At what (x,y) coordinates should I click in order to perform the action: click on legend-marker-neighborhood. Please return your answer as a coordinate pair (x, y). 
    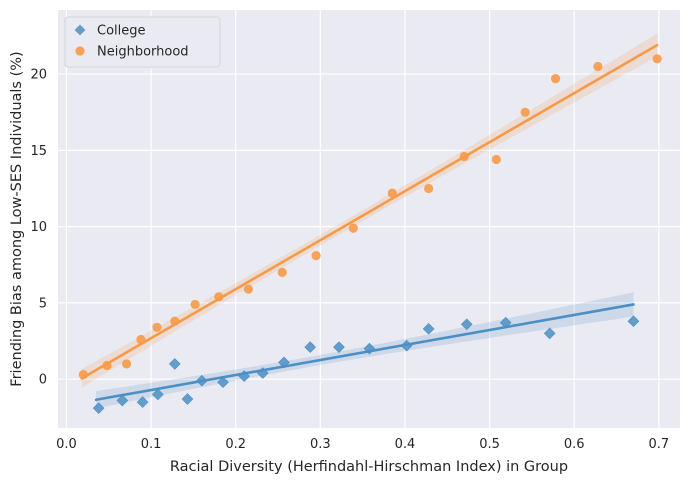
    Looking at the image, I should click on (80, 51).